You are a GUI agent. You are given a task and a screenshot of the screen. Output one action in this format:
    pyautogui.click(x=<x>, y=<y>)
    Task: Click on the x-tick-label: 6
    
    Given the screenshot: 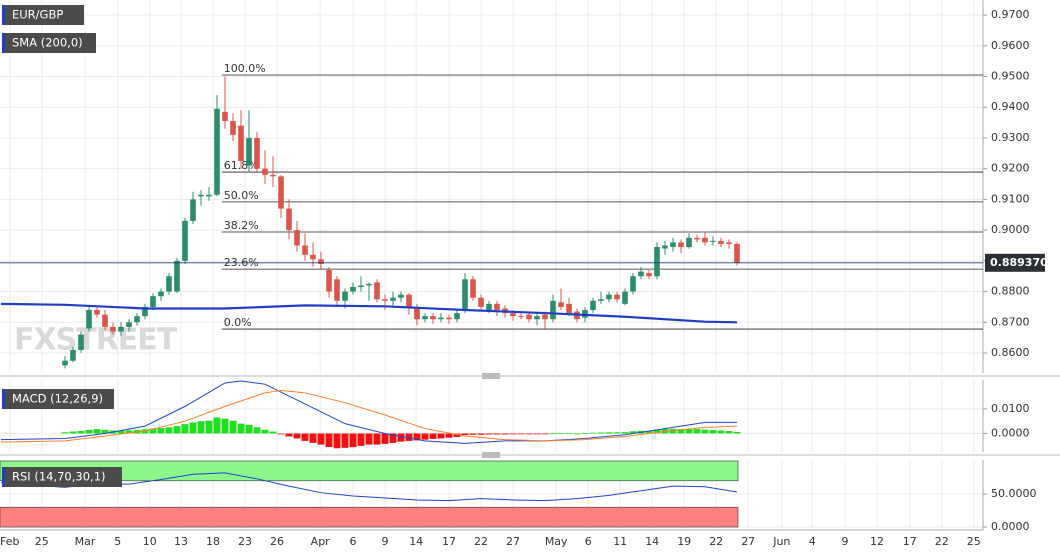 What is the action you would take?
    pyautogui.click(x=353, y=541)
    